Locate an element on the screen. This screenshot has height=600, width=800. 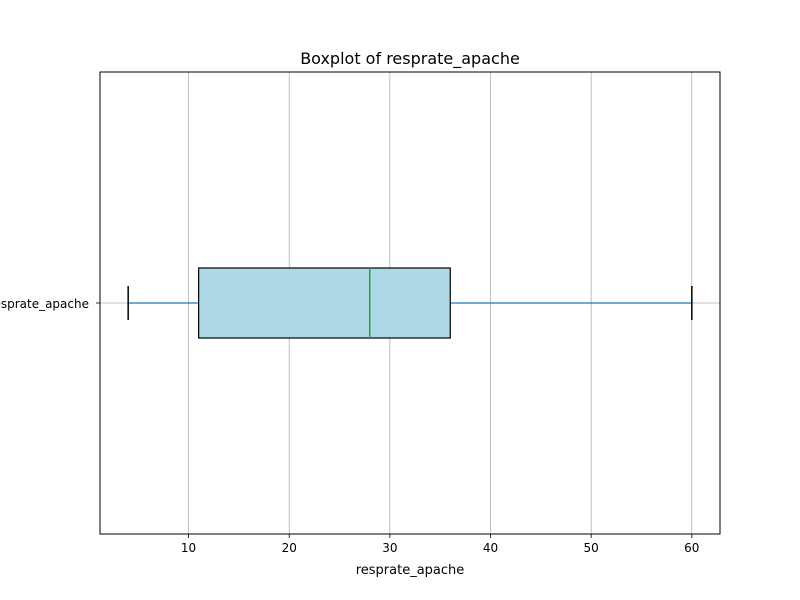
x-tick-label: 40 is located at coordinates (490, 548).